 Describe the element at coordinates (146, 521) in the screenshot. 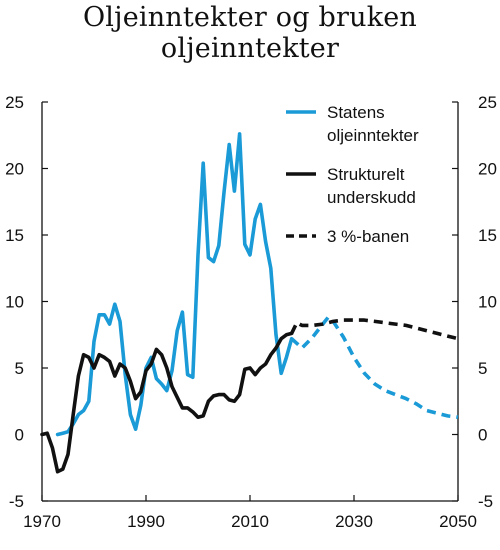

I see `x-tick-label: 1990` at that location.